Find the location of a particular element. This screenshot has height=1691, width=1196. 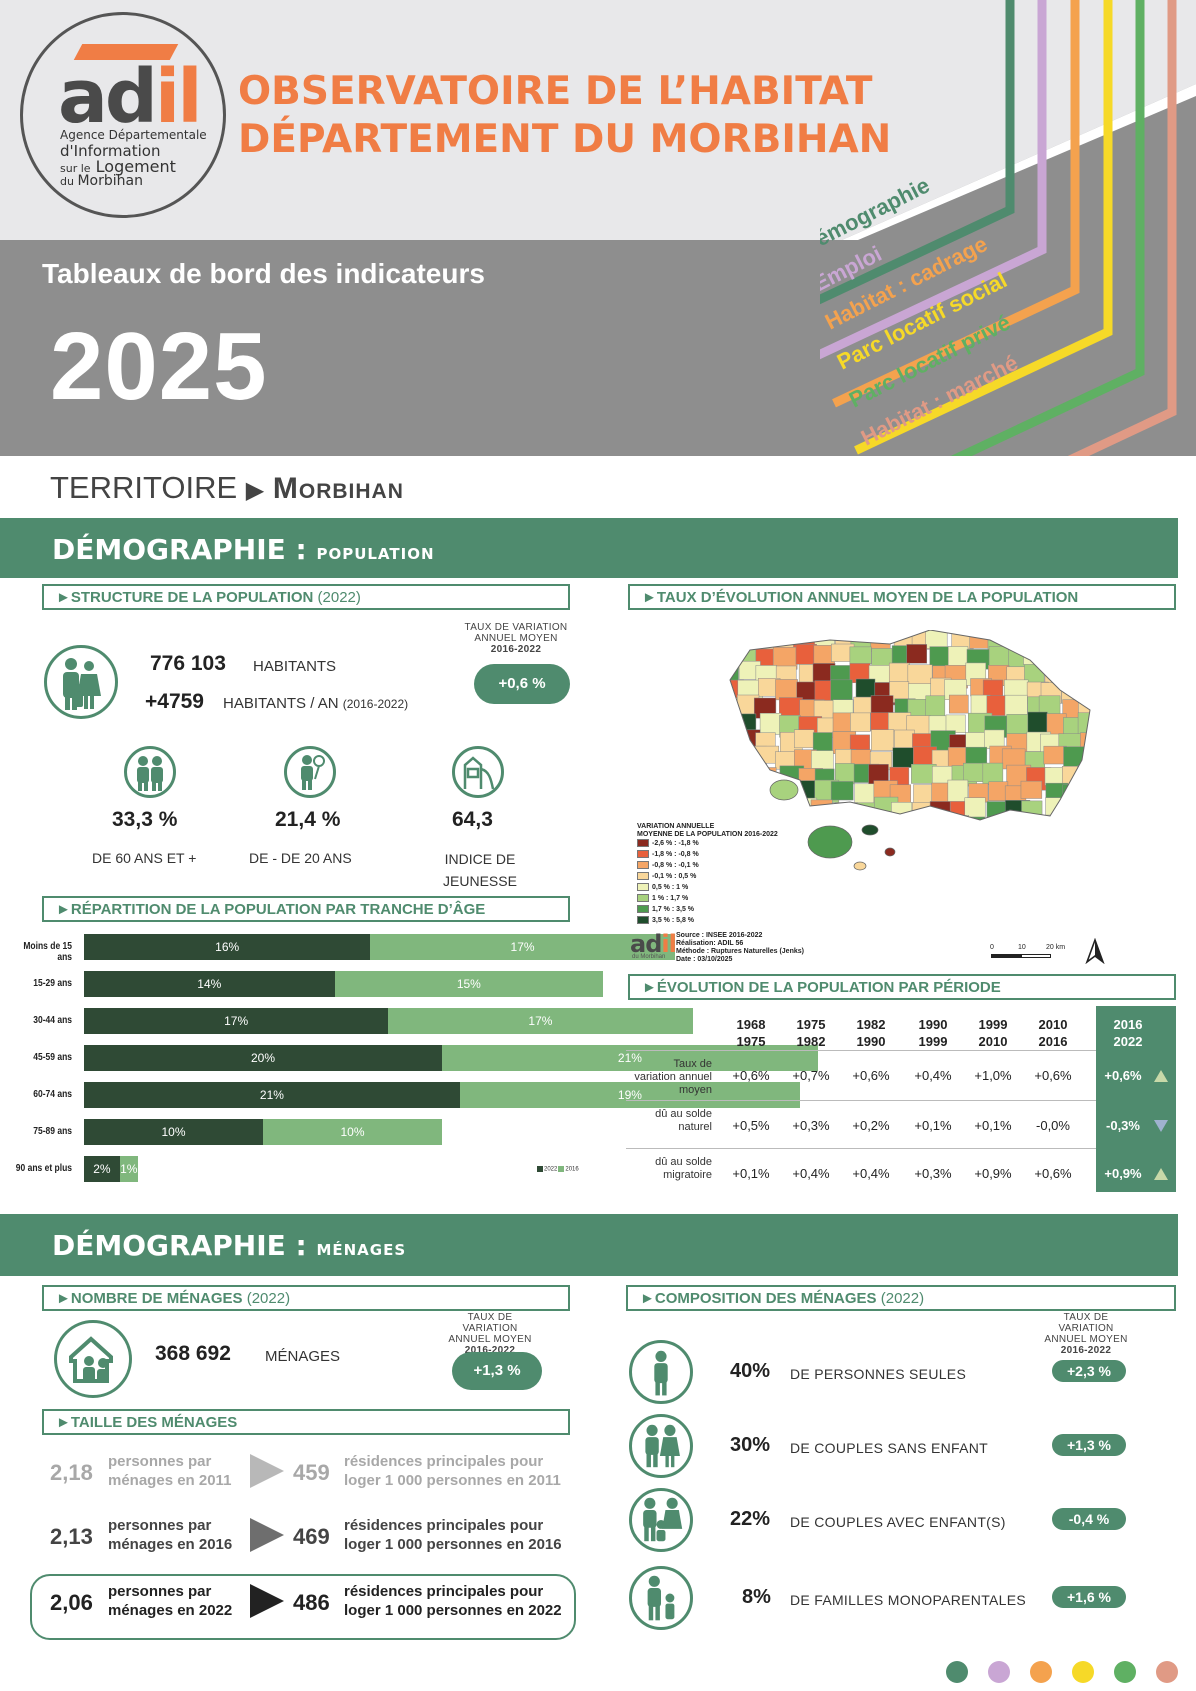

evolution-heading: ►ÉVOLUTION DE LA POPULATION PAR PÉRIODE is located at coordinates (902, 987).